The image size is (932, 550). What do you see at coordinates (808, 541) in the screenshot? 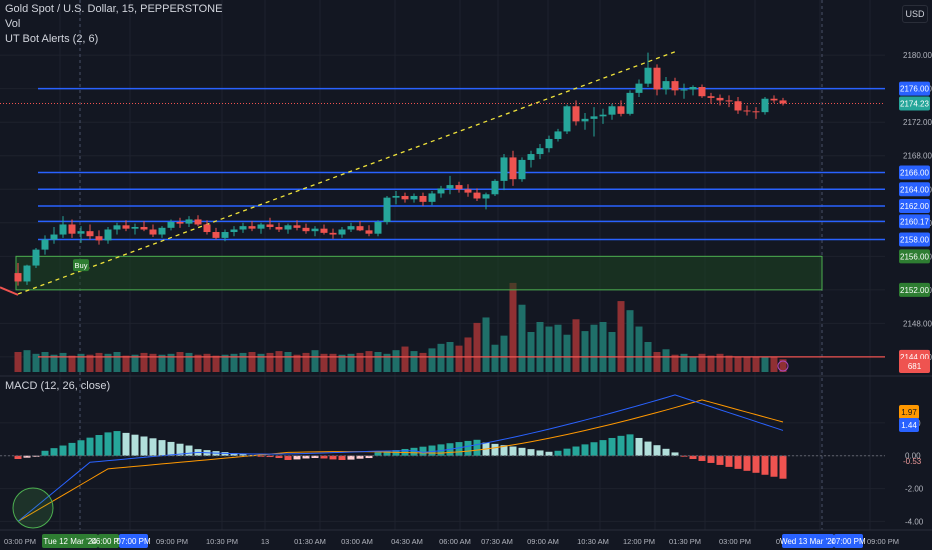
I see `time-axis-date-end: Wed 13 Mar '24` at bounding box center [808, 541].